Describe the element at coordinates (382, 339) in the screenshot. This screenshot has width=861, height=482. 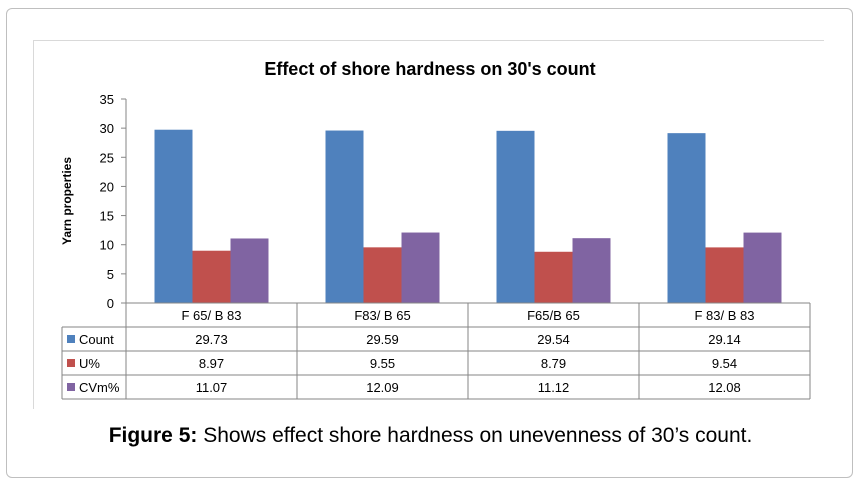
I see `data-label: 29.59` at that location.